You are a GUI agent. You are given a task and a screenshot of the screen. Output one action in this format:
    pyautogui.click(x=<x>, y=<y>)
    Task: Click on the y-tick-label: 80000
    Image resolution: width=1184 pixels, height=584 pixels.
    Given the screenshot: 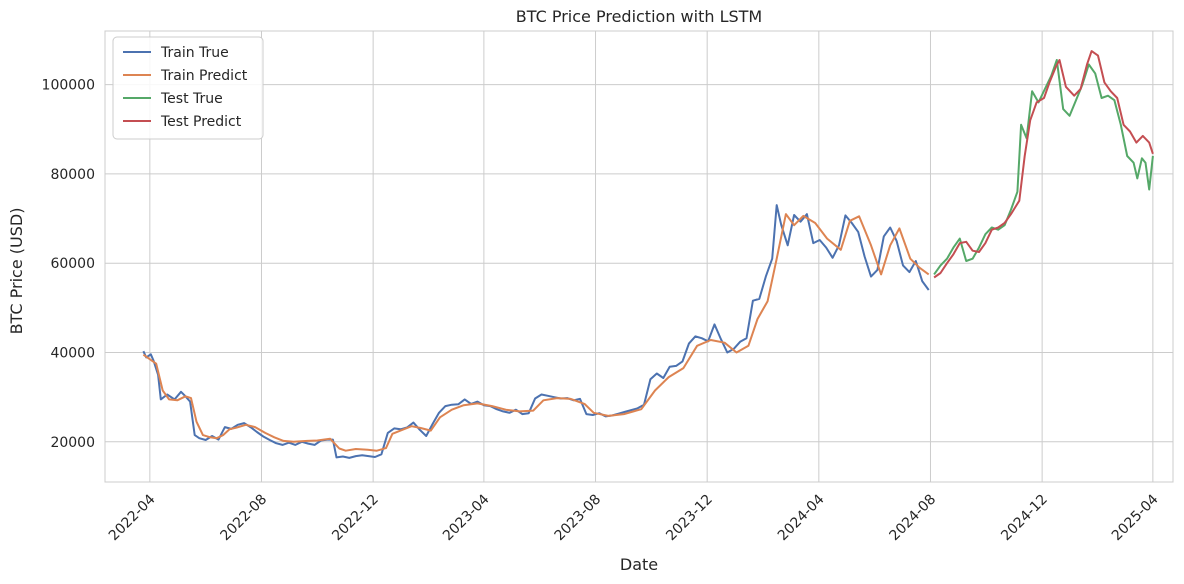 What is the action you would take?
    pyautogui.click(x=72, y=175)
    